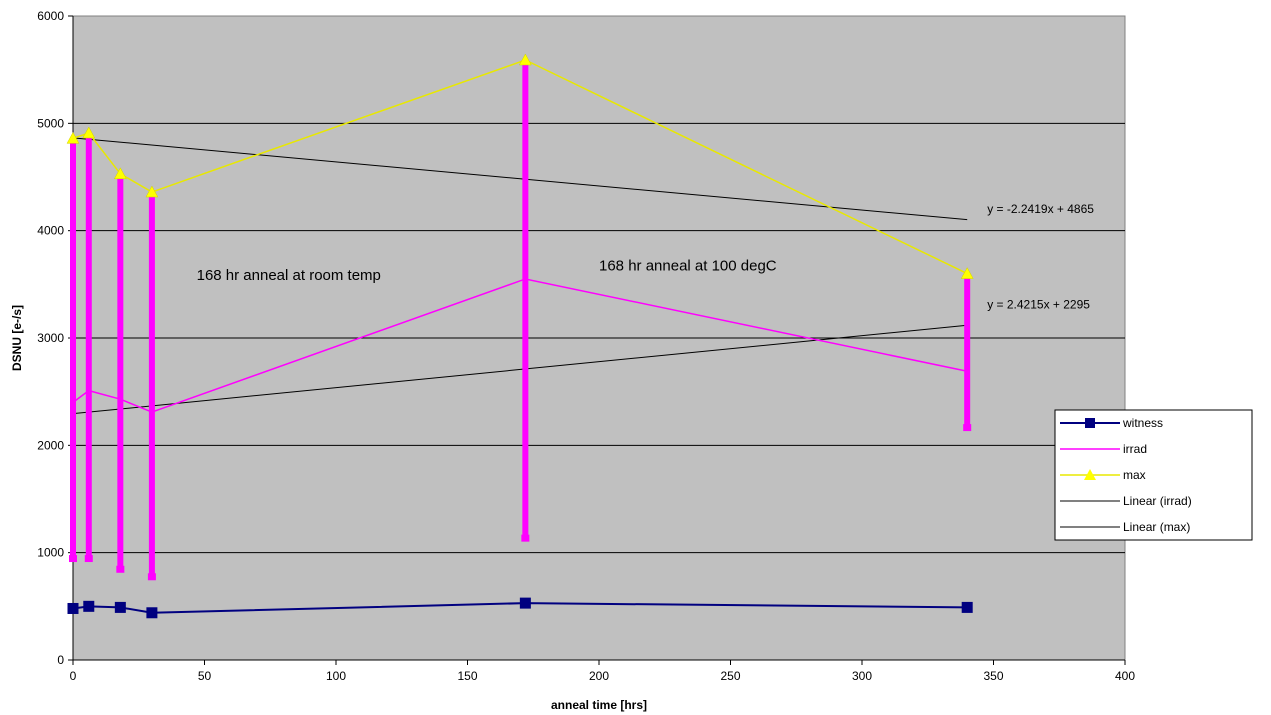 The width and height of the screenshot is (1271, 715). What do you see at coordinates (289, 275) in the screenshot?
I see `annotation: 168 hr anneal at room temp` at bounding box center [289, 275].